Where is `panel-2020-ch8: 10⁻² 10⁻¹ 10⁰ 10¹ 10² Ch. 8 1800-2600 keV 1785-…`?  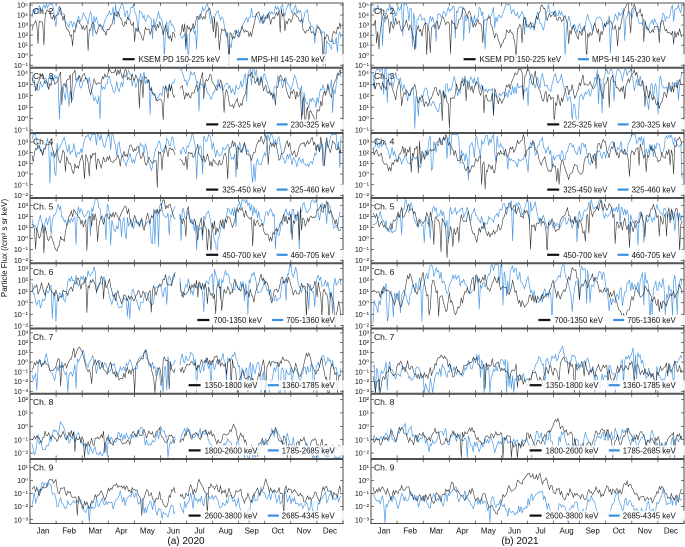 panel-2020-ch8: 10⁻² 10⁻¹ 10⁰ 10¹ 10² Ch. 8 1800-2600 keV 1785-… is located at coordinates (179, 426).